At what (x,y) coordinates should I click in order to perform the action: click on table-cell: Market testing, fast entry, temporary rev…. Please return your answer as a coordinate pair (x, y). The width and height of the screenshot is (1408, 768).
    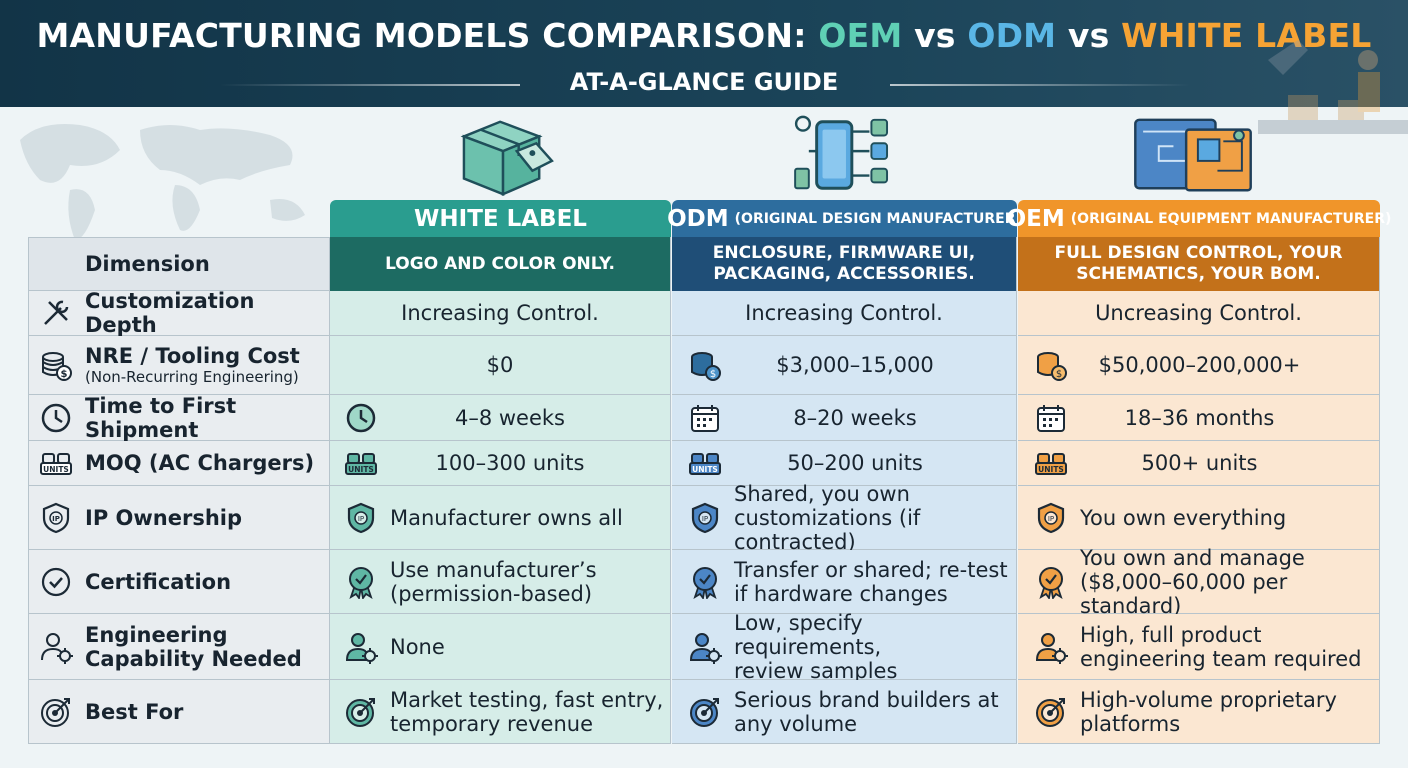
    Looking at the image, I should click on (500, 712).